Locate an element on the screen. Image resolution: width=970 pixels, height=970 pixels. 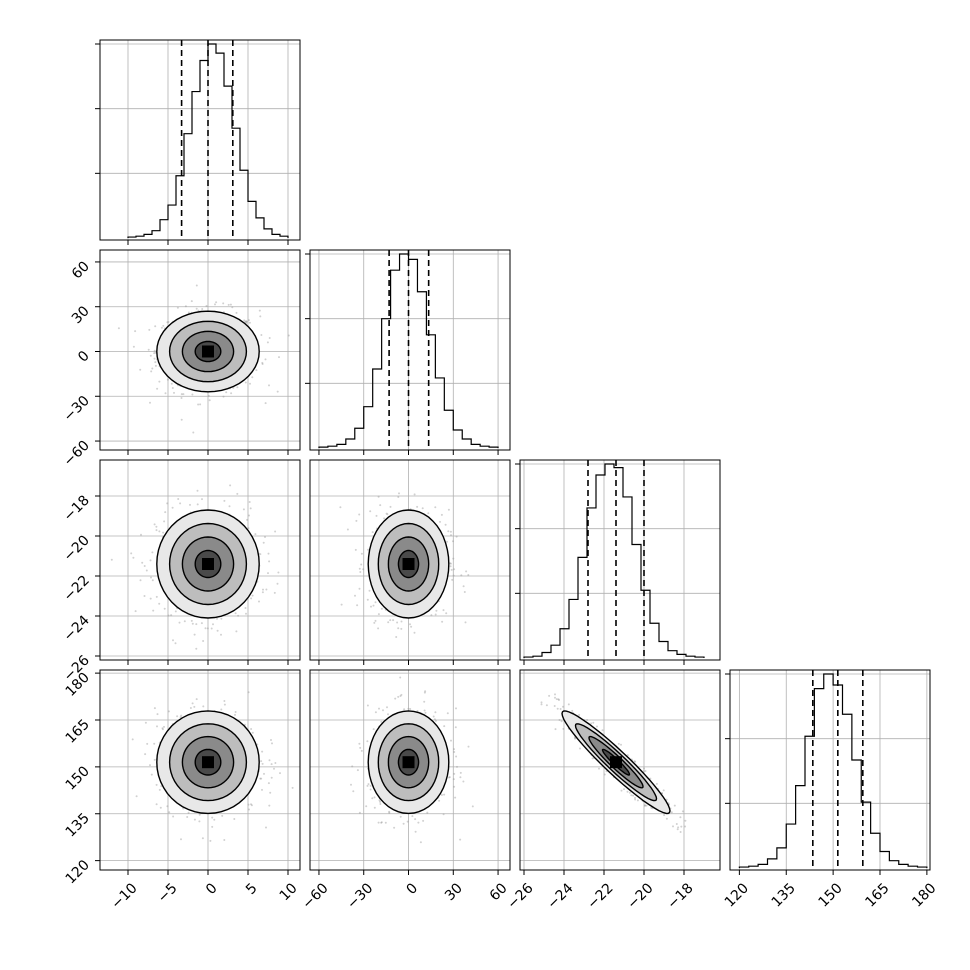
density-panel-p2-p4 is located at coordinates (410, 770).